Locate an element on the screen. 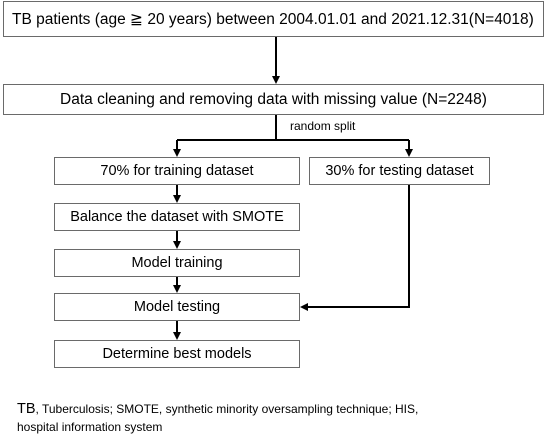  model-testing-text: Model testing is located at coordinates (177, 307).